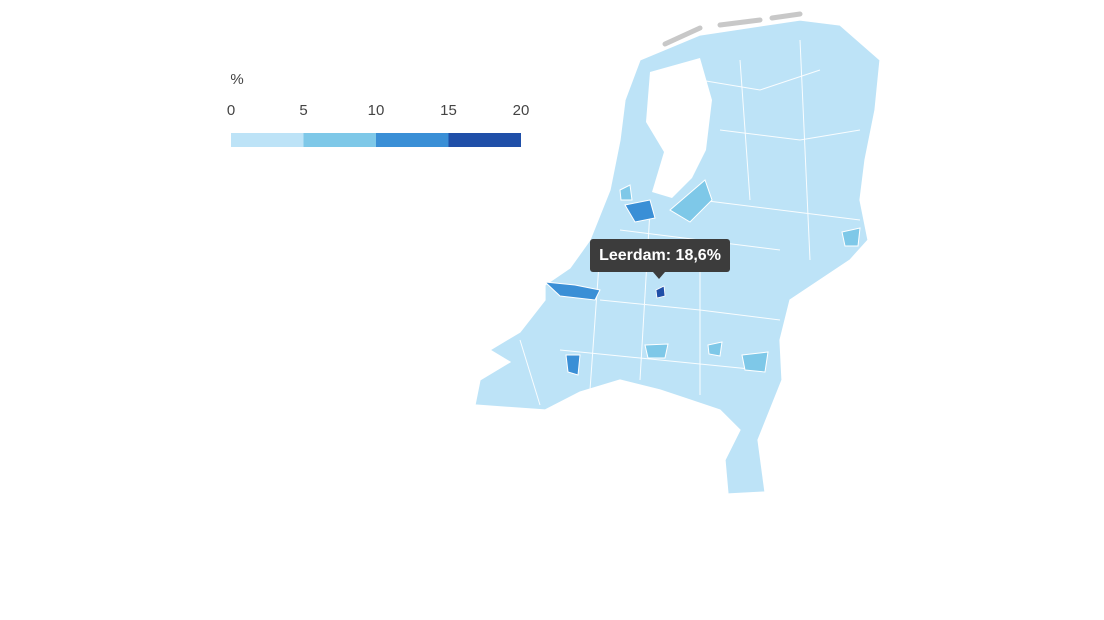 This screenshot has width=1104, height=620. What do you see at coordinates (378, 124) in the screenshot?
I see `legend: 0 5 10 15 20` at bounding box center [378, 124].